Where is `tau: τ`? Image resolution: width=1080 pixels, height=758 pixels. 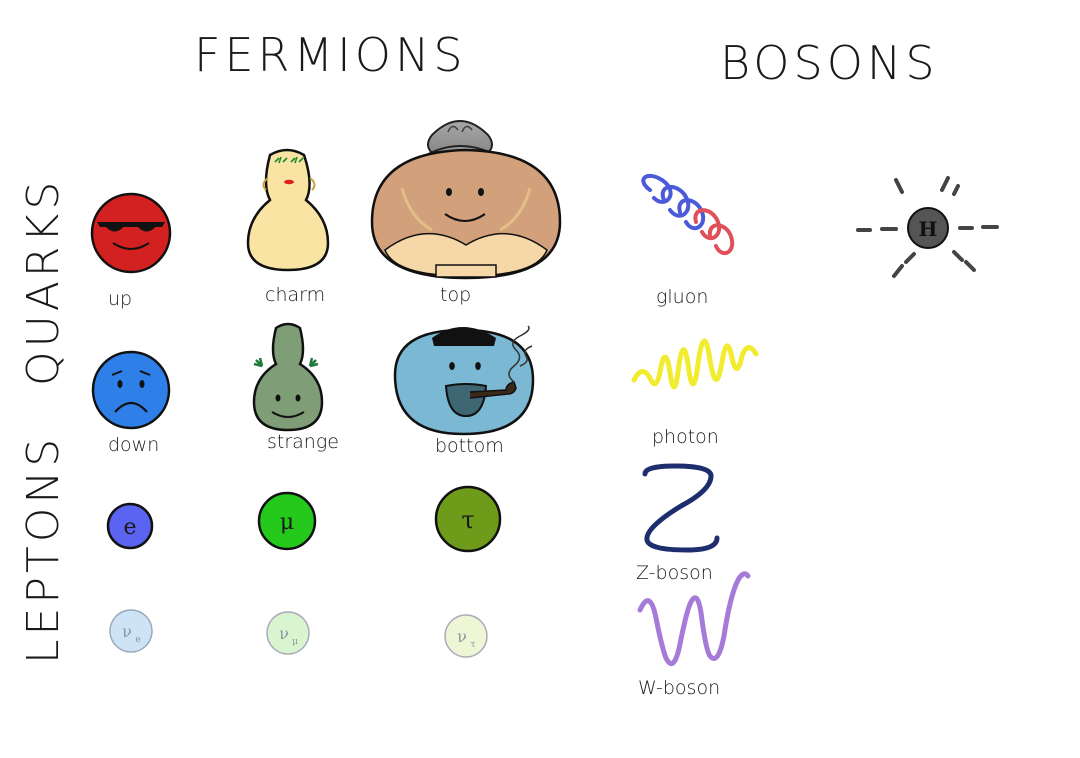 tau: τ is located at coordinates (468, 519).